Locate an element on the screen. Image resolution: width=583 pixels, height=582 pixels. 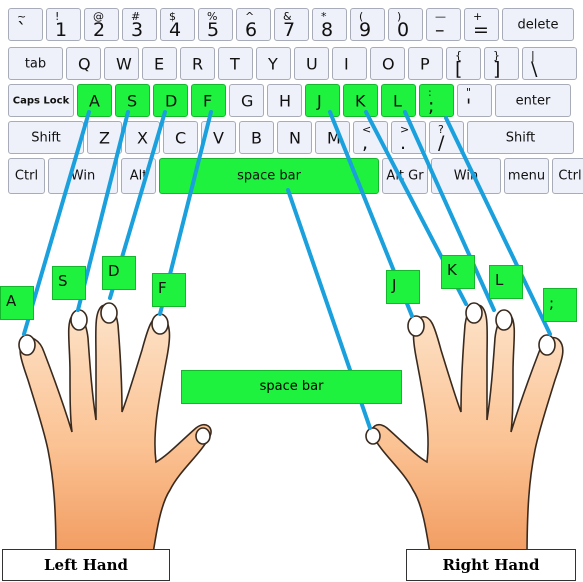
key-0: ) 0 is located at coordinates (405, 24).